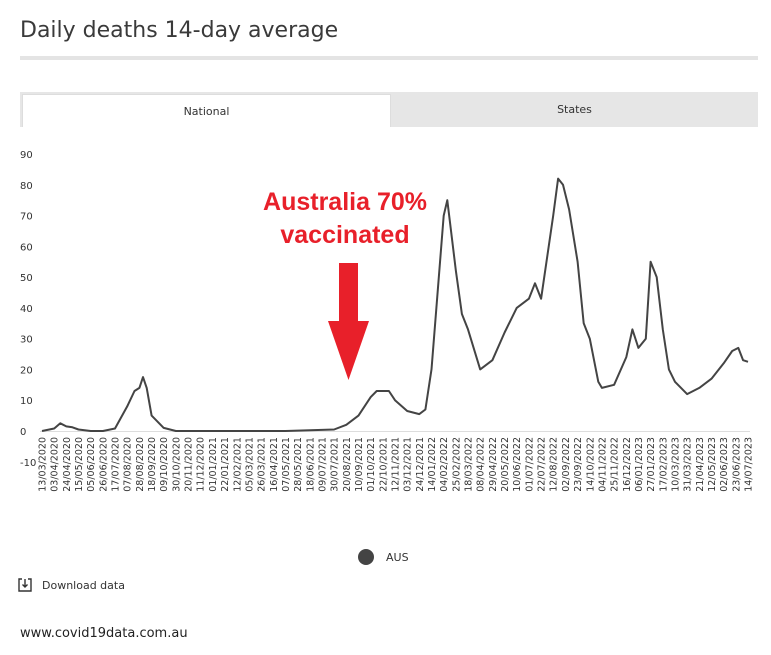  What do you see at coordinates (627, 464) in the screenshot?
I see `x-tick-label: 16/12/2022` at bounding box center [627, 464].